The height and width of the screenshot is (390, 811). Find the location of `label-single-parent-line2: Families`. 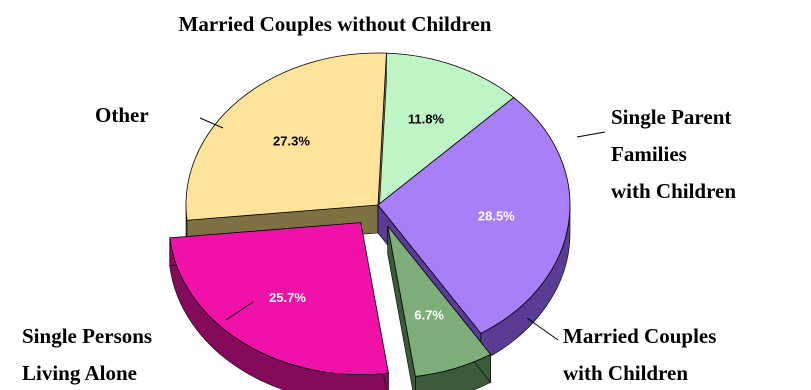

label-single-parent-line2: Families is located at coordinates (649, 154).